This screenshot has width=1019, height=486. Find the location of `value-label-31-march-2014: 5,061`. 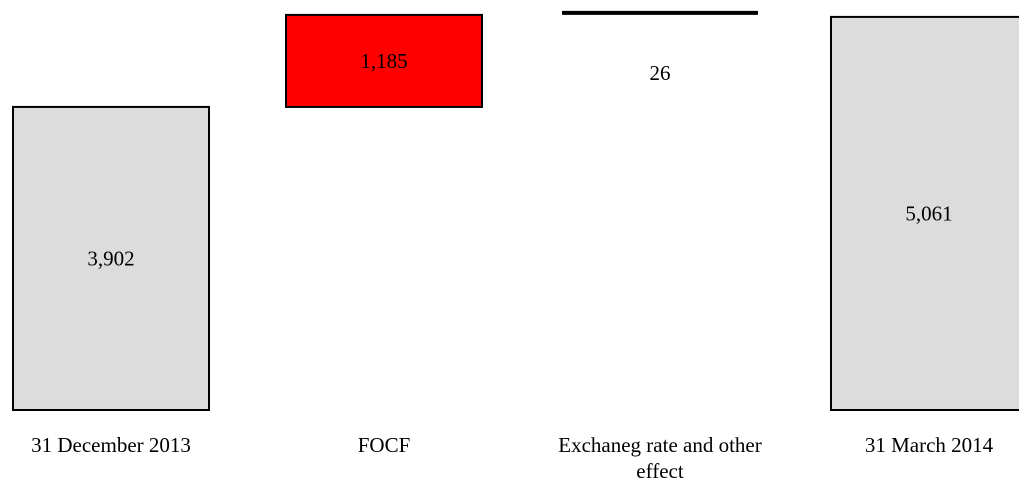

value-label-31-march-2014: 5,061 is located at coordinates (928, 213).